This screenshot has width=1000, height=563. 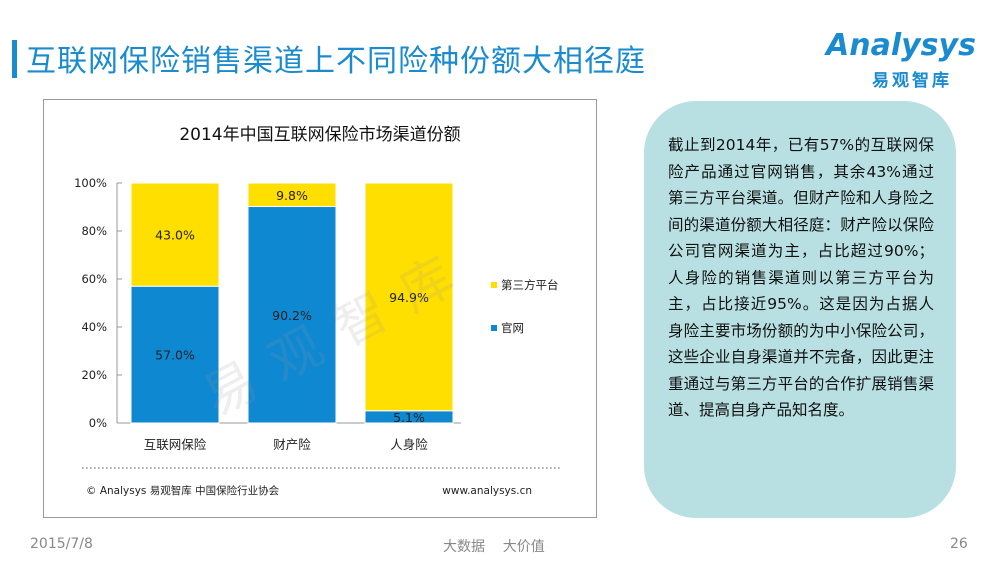 I want to click on legend-label: 官网, so click(x=512, y=328).